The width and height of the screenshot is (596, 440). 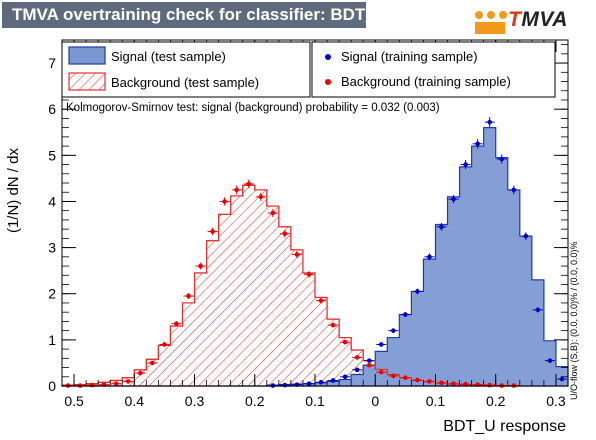 I want to click on y-tick-label: 7, so click(x=52, y=63).